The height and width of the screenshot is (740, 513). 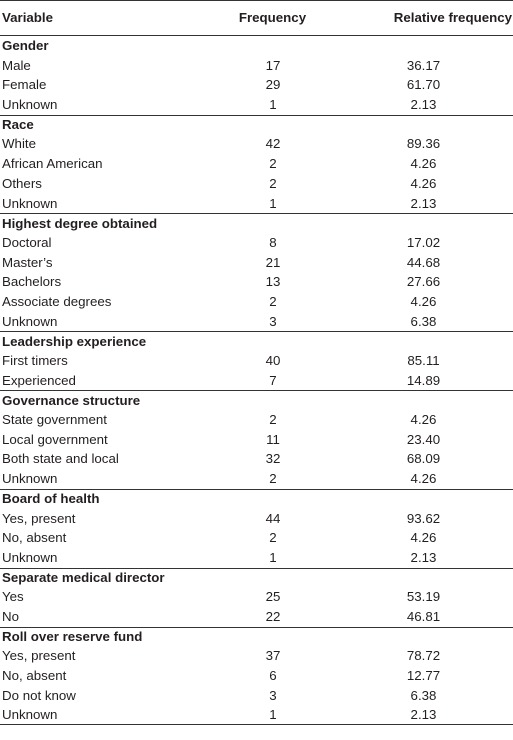 I want to click on row-frequency: 8, so click(x=273, y=242).